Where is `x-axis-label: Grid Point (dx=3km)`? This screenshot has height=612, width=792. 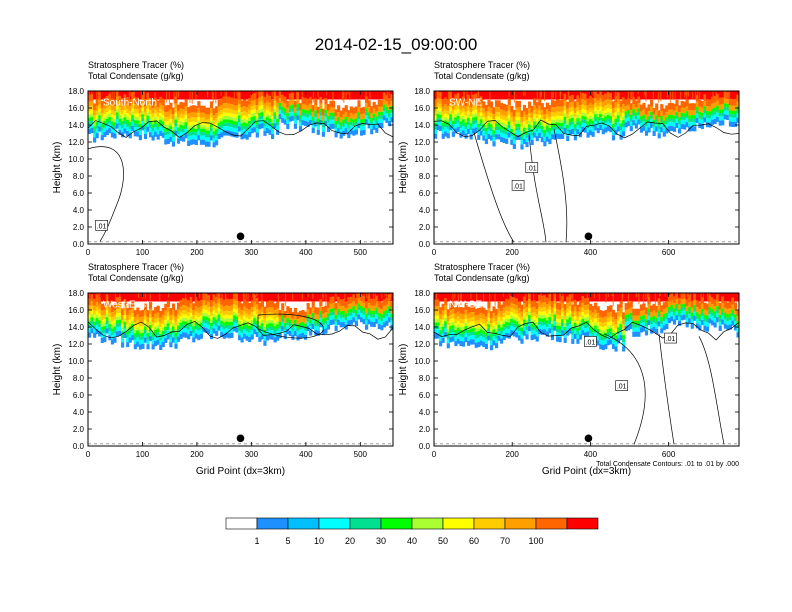 x-axis-label: Grid Point (dx=3km) is located at coordinates (586, 471).